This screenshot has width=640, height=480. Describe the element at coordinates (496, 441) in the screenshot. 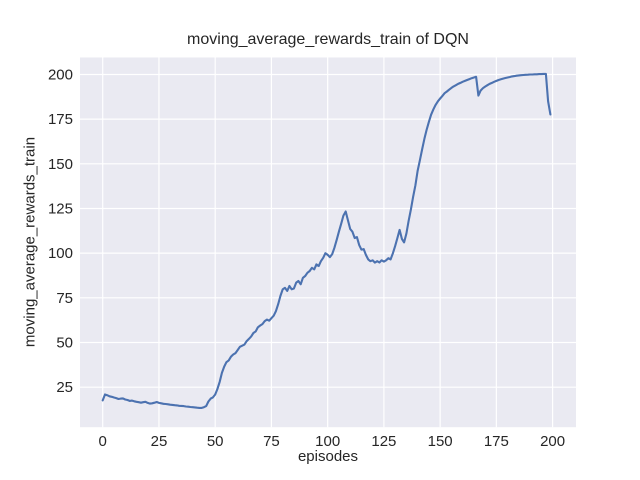

I see `x-tick-label: 175` at that location.